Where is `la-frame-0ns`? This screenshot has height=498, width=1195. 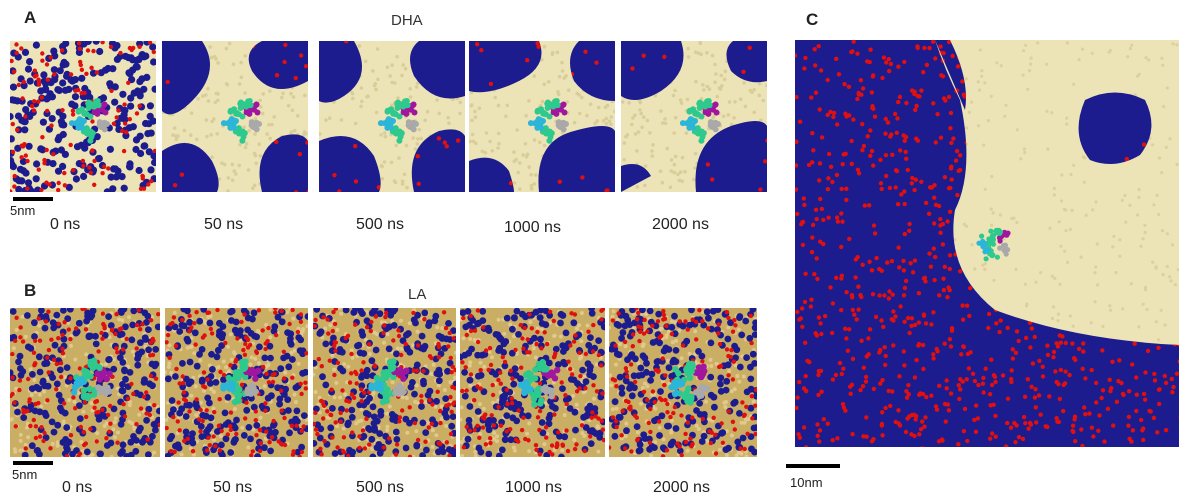 la-frame-0ns is located at coordinates (85, 382).